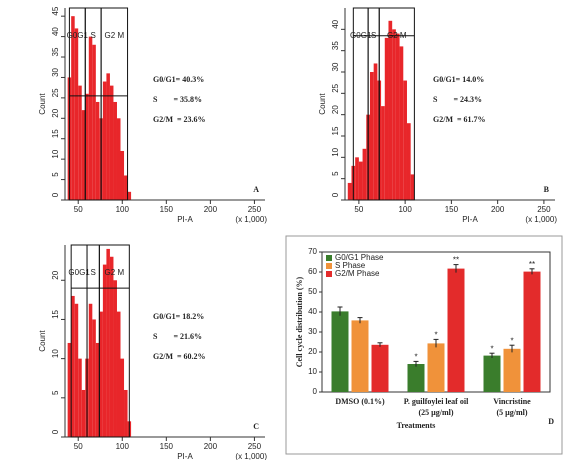 The image size is (570, 460). I want to click on phase-annotation: G2/M = 61.7%, so click(459, 119).